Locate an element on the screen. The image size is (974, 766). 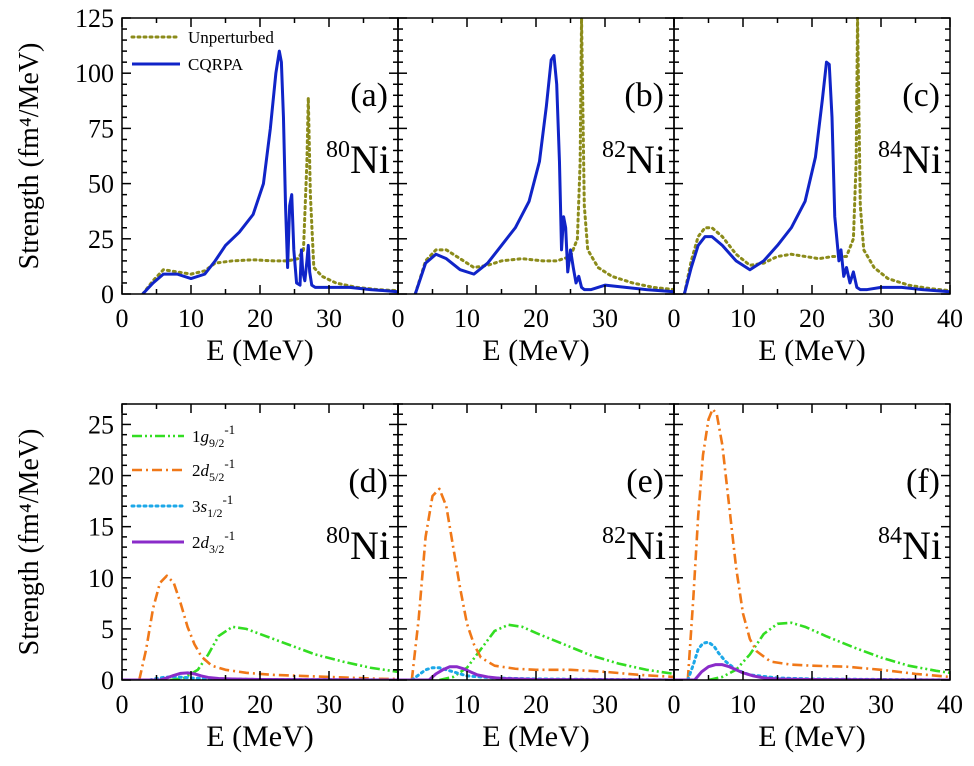
nucleus-mass: 82 is located at coordinates (614, 536).